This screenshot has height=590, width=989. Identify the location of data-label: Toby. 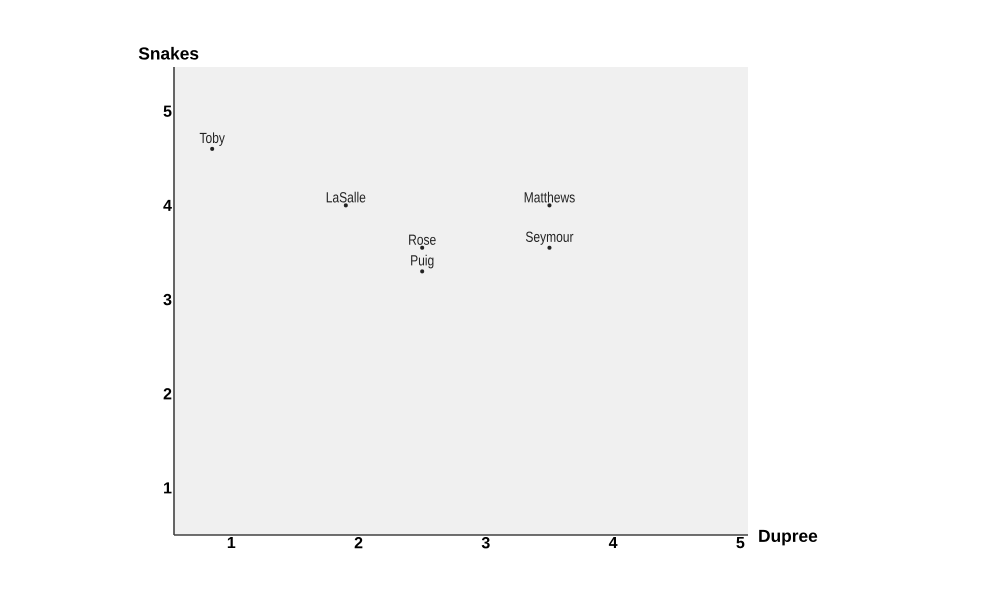
(212, 139).